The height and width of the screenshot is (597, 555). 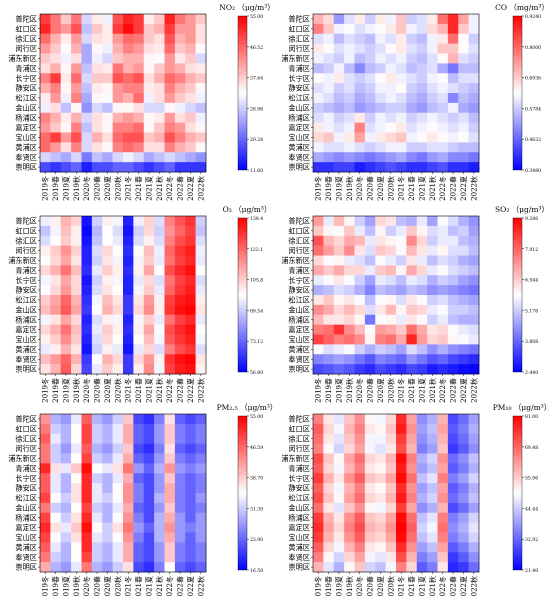 I want to click on y-tick-label: 静安区, so click(x=26, y=488).